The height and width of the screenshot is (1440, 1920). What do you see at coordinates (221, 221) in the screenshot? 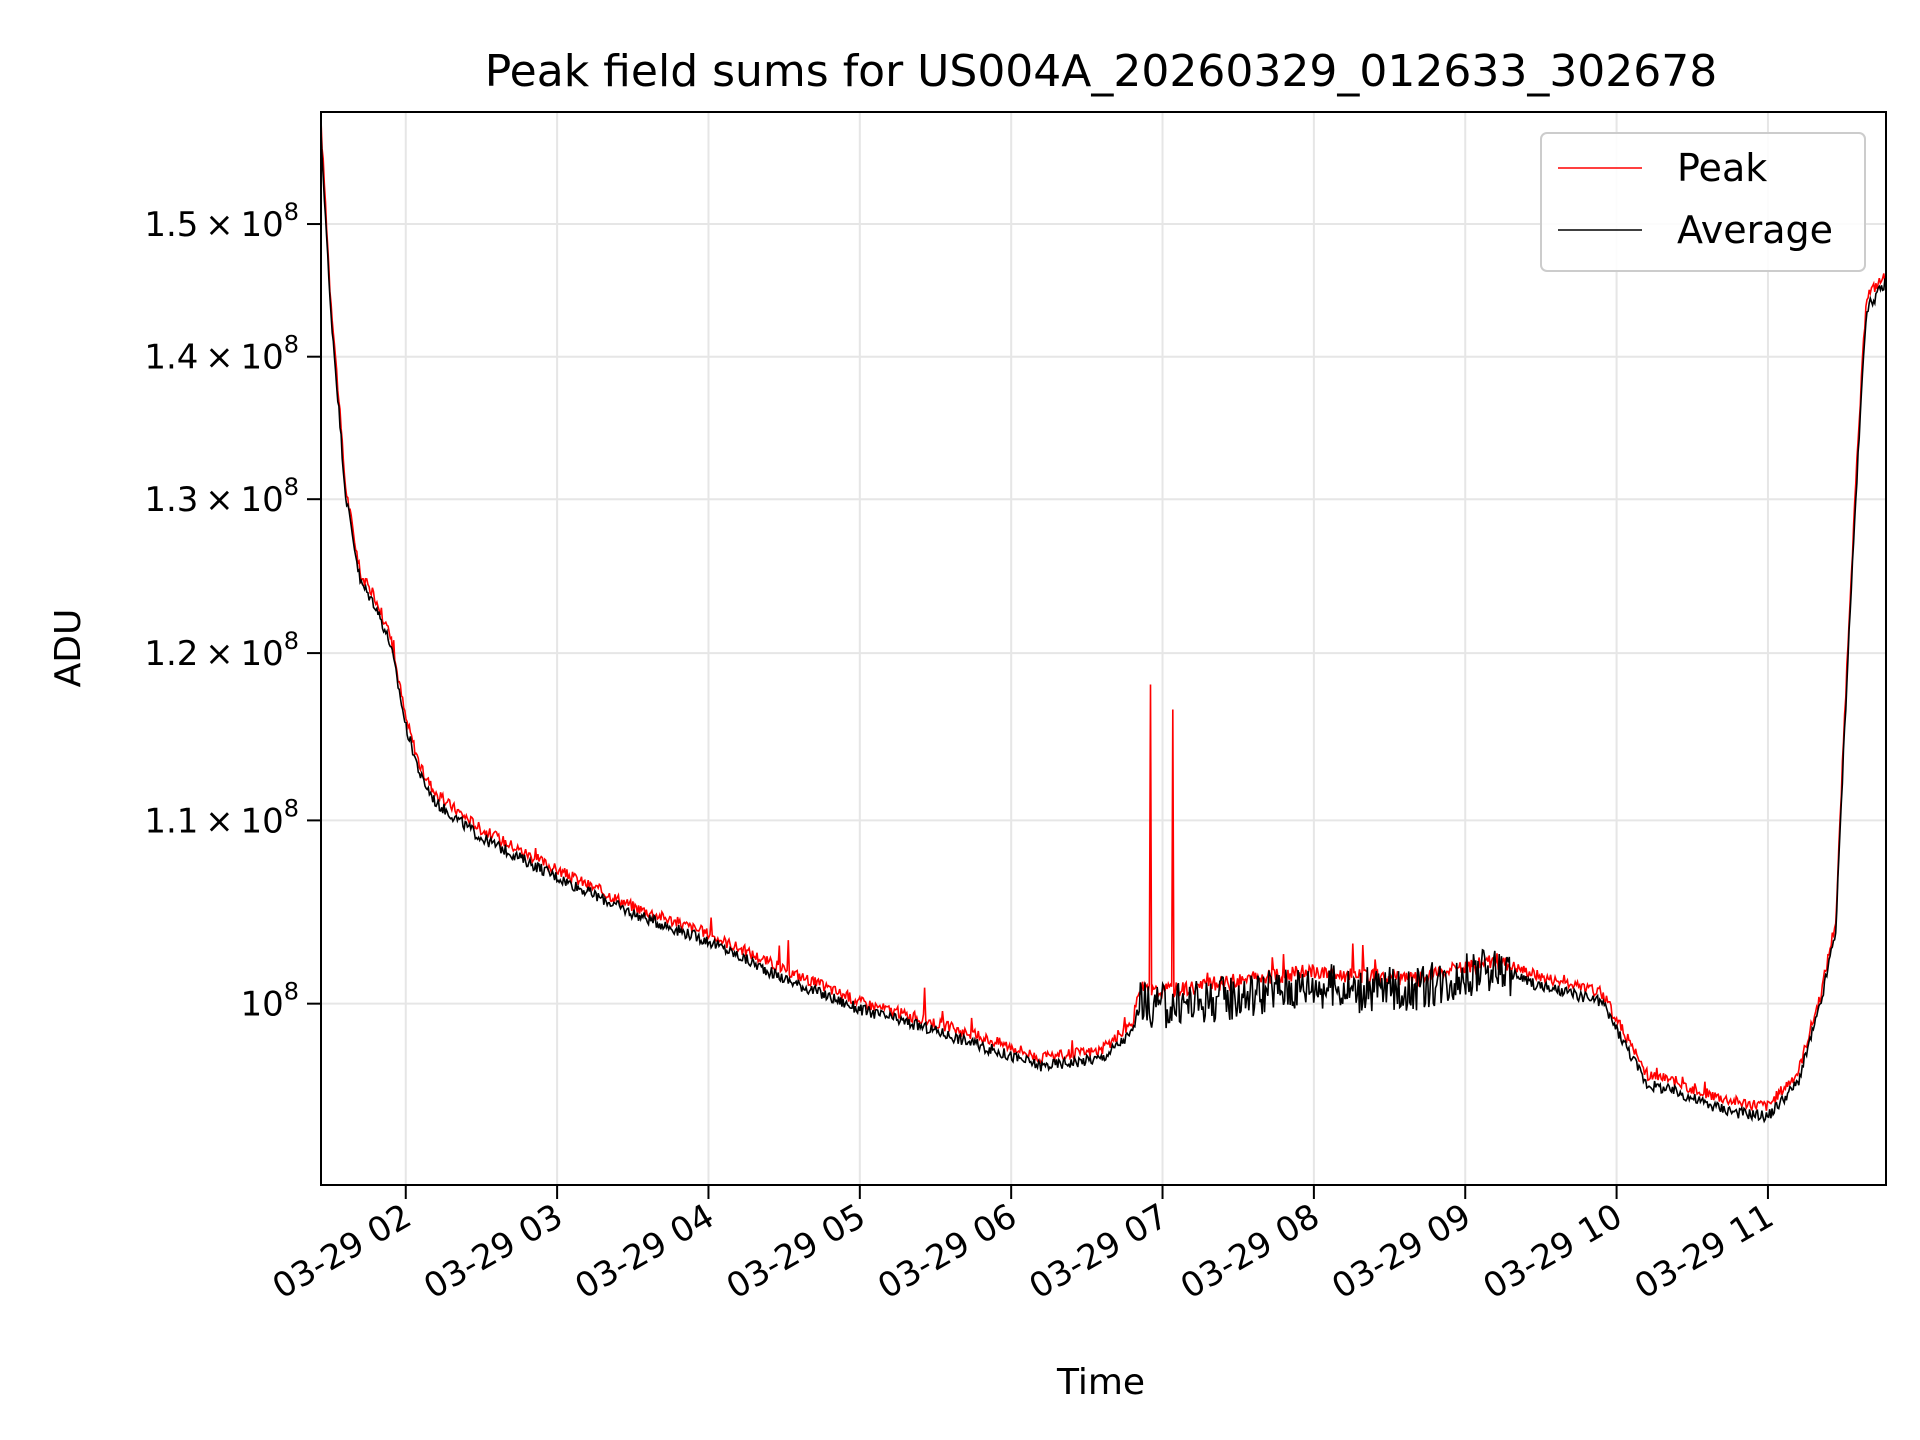
I see `y-tick-label: 1.5 × 10⁸` at bounding box center [221, 221].